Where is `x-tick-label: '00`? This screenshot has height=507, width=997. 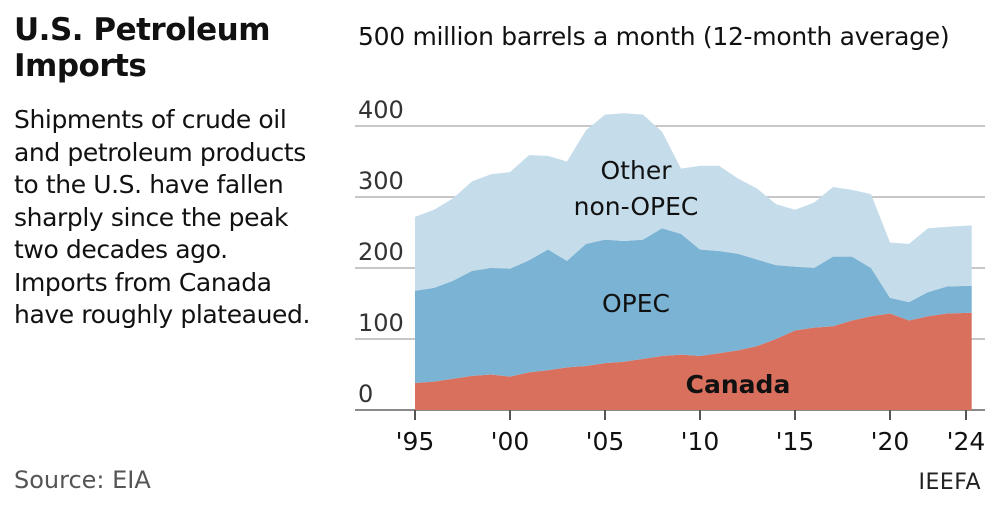
x-tick-label: '00 is located at coordinates (510, 441).